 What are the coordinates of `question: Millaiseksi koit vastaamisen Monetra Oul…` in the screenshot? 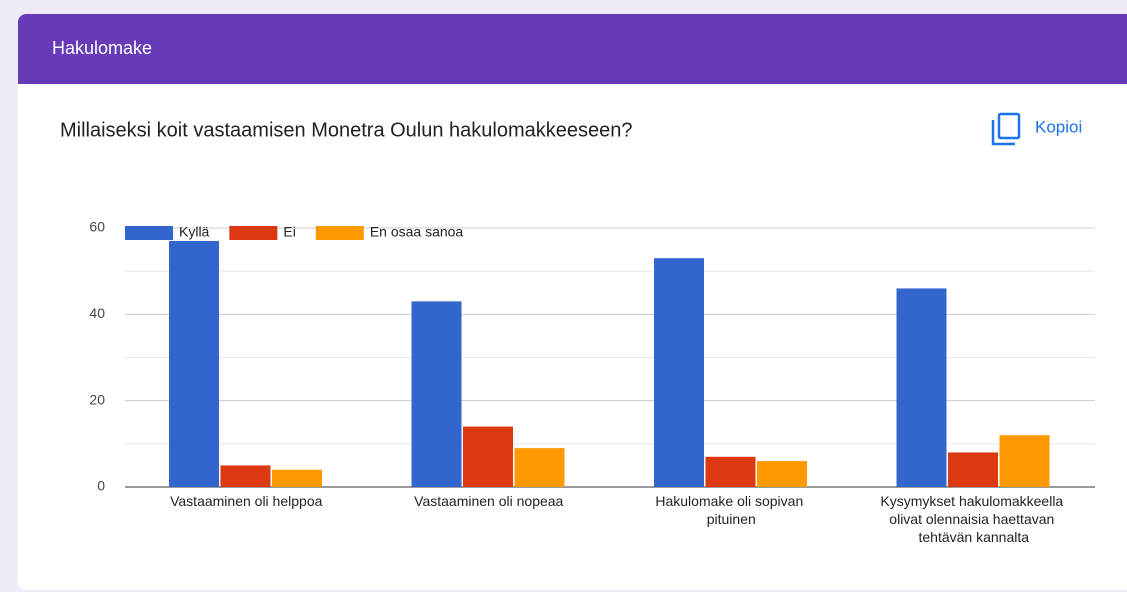 It's located at (346, 130).